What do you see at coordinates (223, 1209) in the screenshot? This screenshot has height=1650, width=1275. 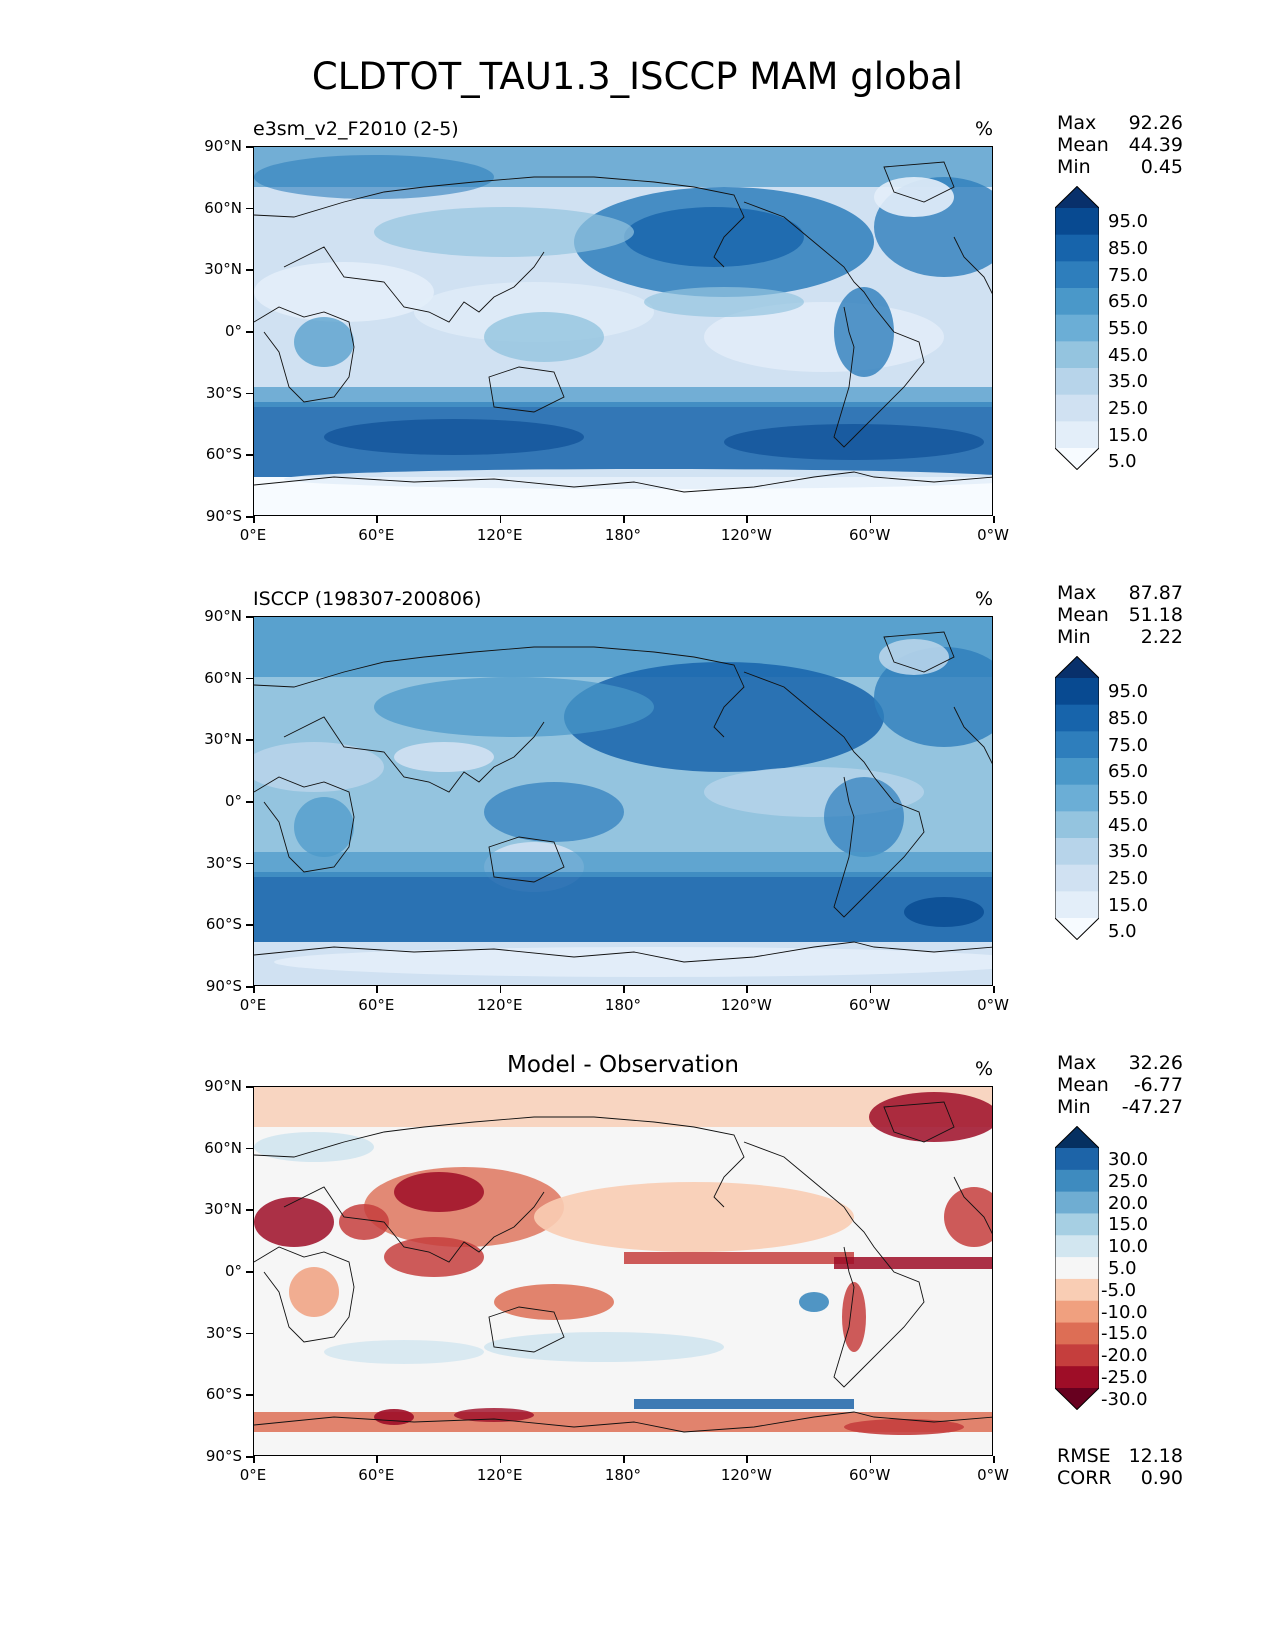 I see `lat-tick-label: 30°N` at bounding box center [223, 1209].